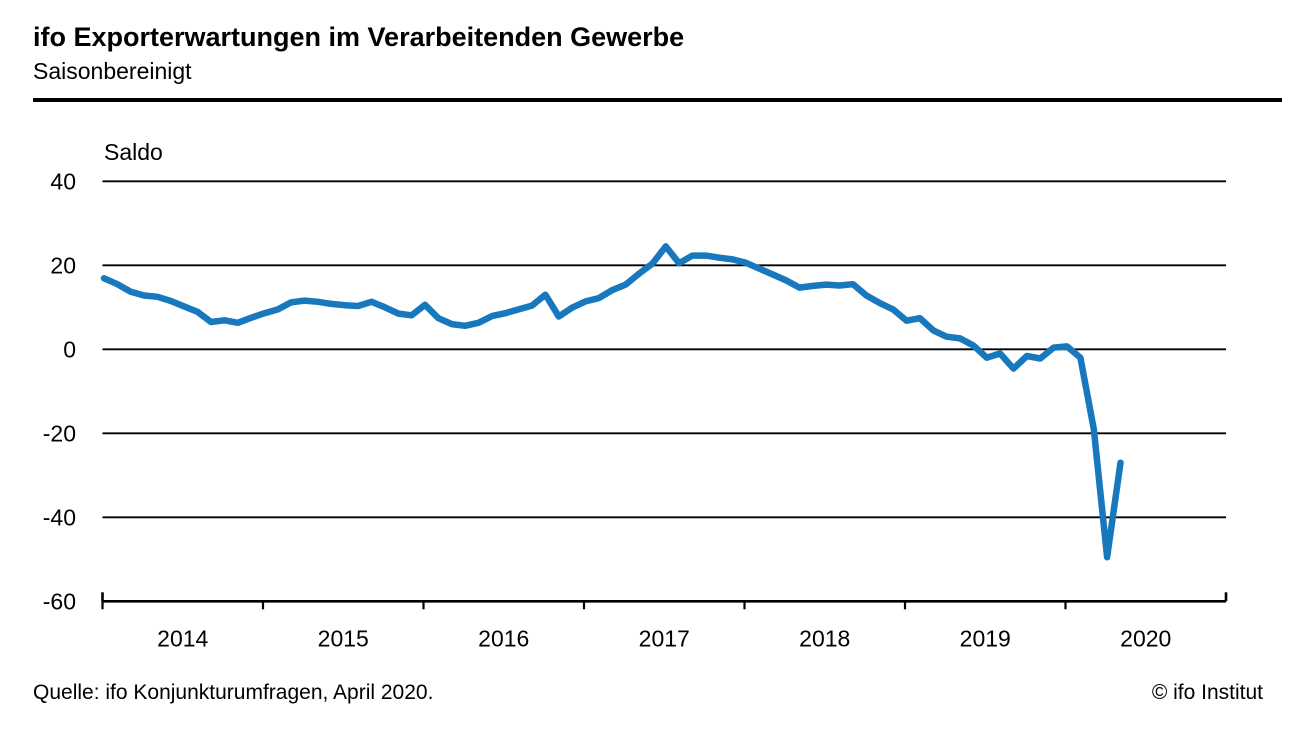  Describe the element at coordinates (1145, 638) in the screenshot. I see `x-year-label-2020: 2020` at that location.